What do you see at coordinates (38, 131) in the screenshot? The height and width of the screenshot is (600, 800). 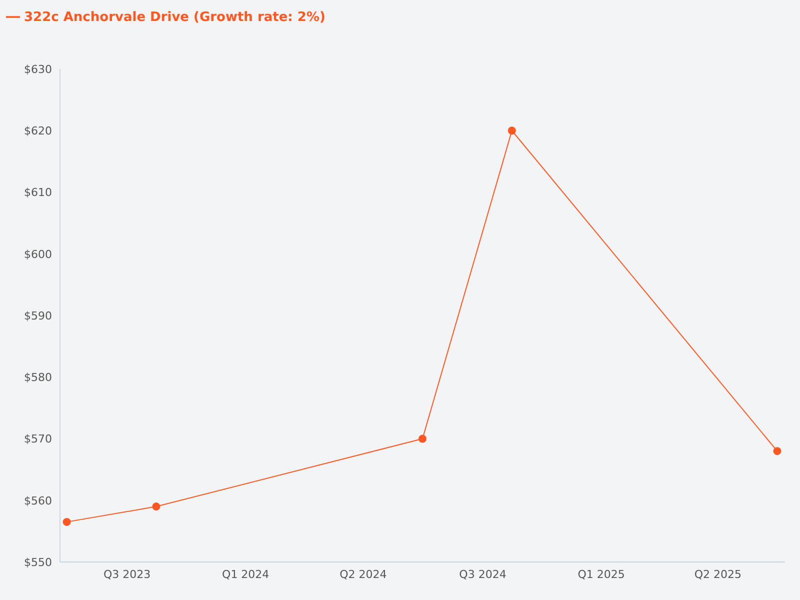 I see `y-tick-label: $620` at bounding box center [38, 131].